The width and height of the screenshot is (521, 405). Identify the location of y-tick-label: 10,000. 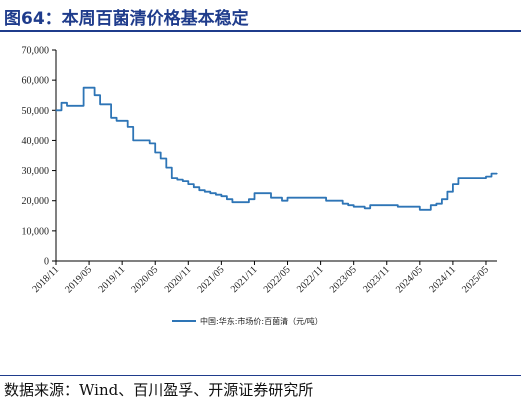
(36, 231).